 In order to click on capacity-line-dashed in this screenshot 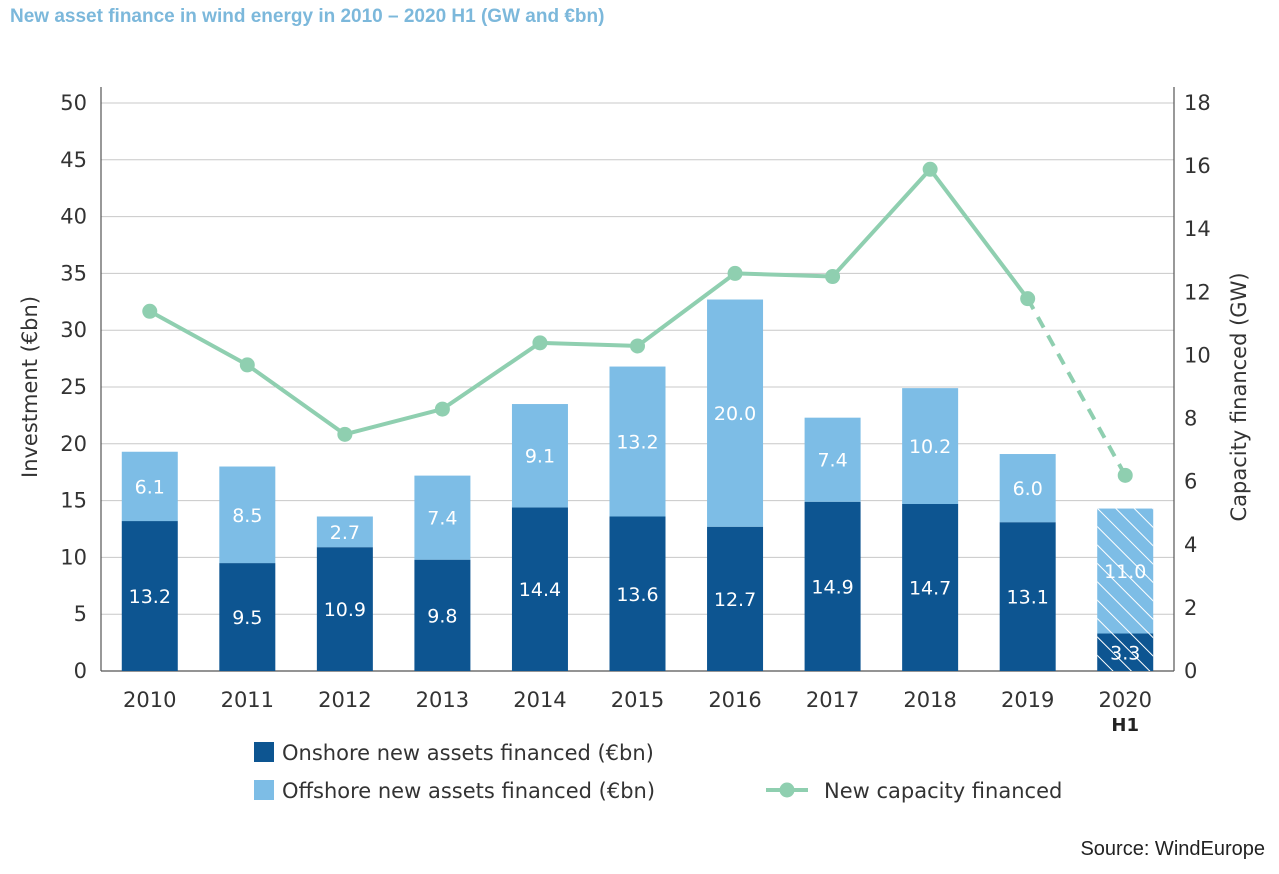, I will do `click(1076, 387)`.